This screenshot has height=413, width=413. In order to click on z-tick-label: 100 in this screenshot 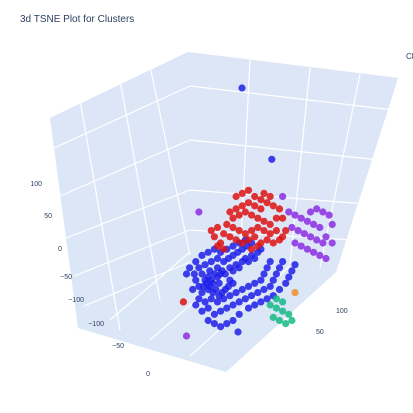, I will do `click(36, 184)`.